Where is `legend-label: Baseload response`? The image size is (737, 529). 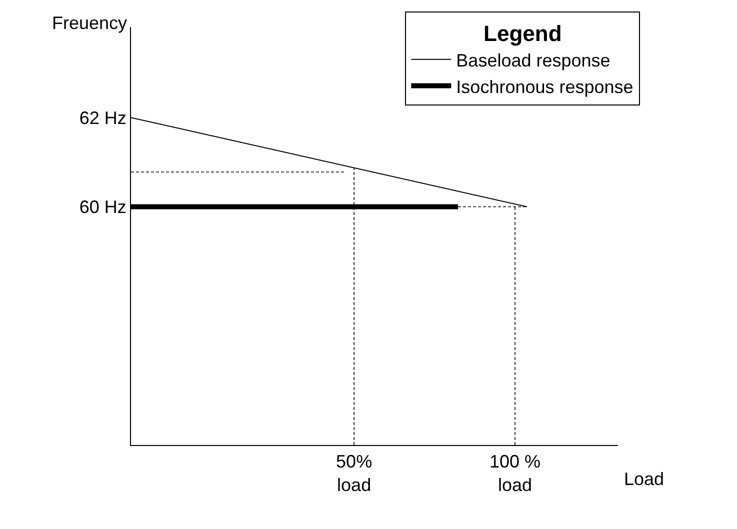 legend-label: Baseload response is located at coordinates (533, 60).